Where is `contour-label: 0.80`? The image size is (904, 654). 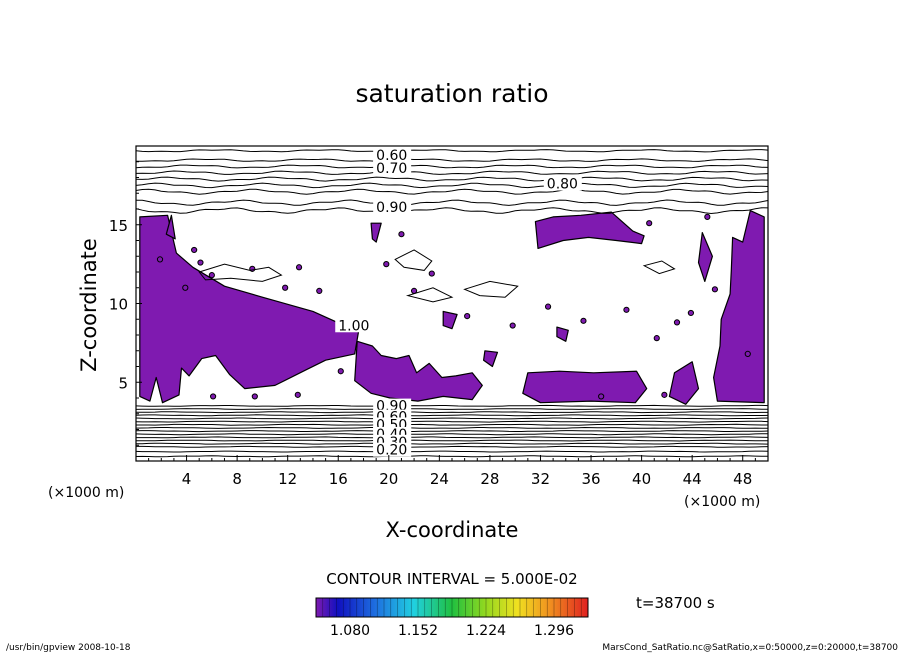
contour-label: 0.80 is located at coordinates (562, 185).